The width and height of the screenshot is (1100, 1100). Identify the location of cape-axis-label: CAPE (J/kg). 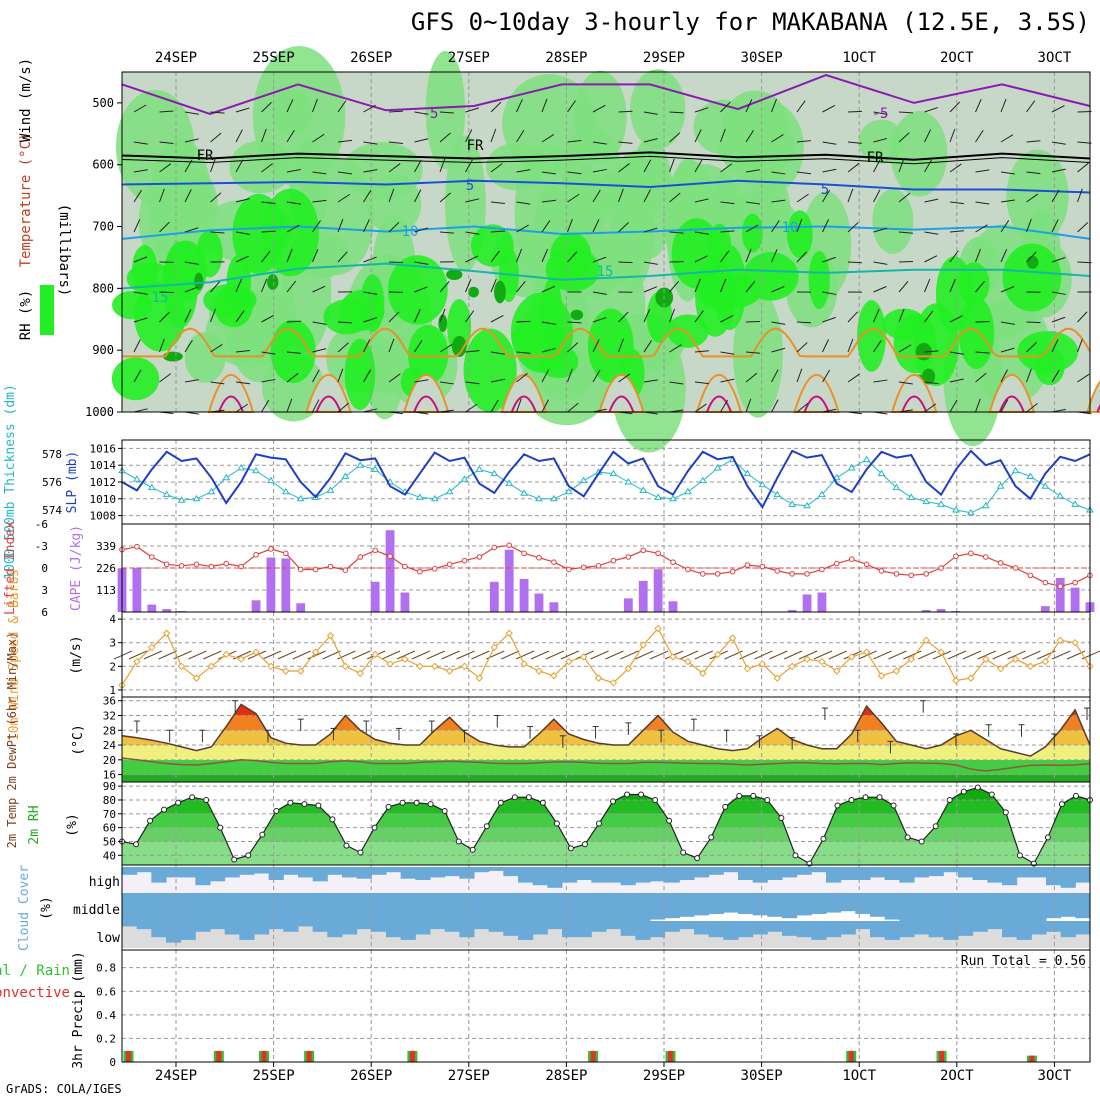
(76, 568).